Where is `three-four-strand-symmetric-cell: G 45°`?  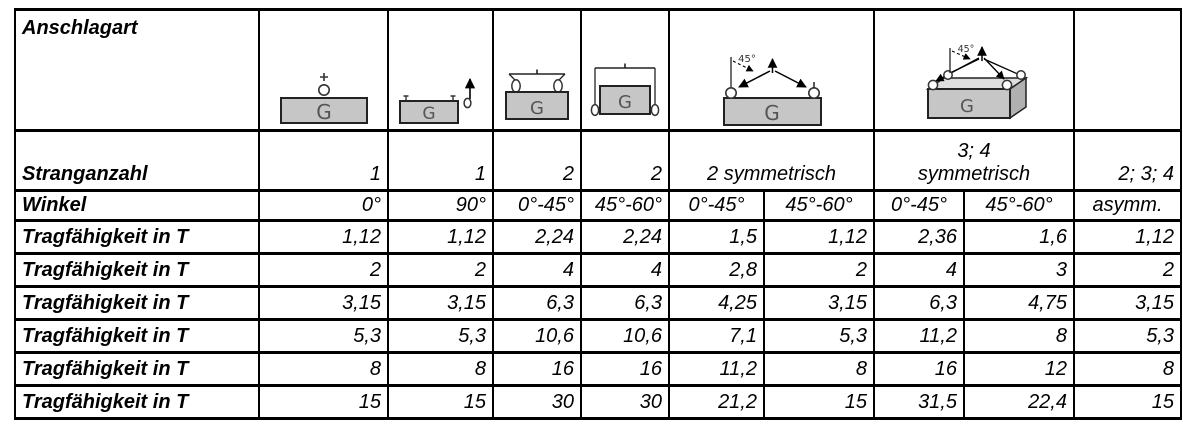 three-four-strand-symmetric-cell: G 45° is located at coordinates (974, 70).